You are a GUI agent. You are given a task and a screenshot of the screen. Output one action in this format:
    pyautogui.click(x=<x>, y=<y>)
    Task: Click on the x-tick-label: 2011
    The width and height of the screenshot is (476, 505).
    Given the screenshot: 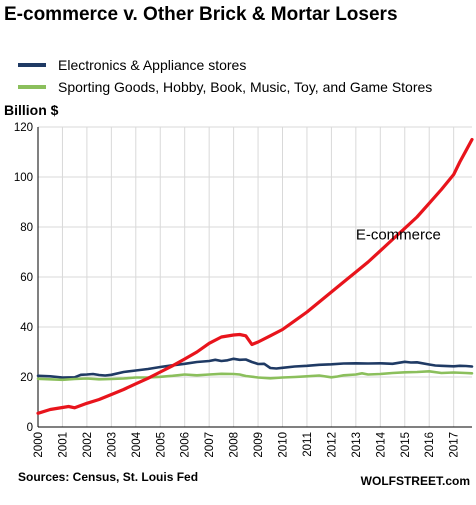 What is the action you would take?
    pyautogui.click(x=308, y=444)
    